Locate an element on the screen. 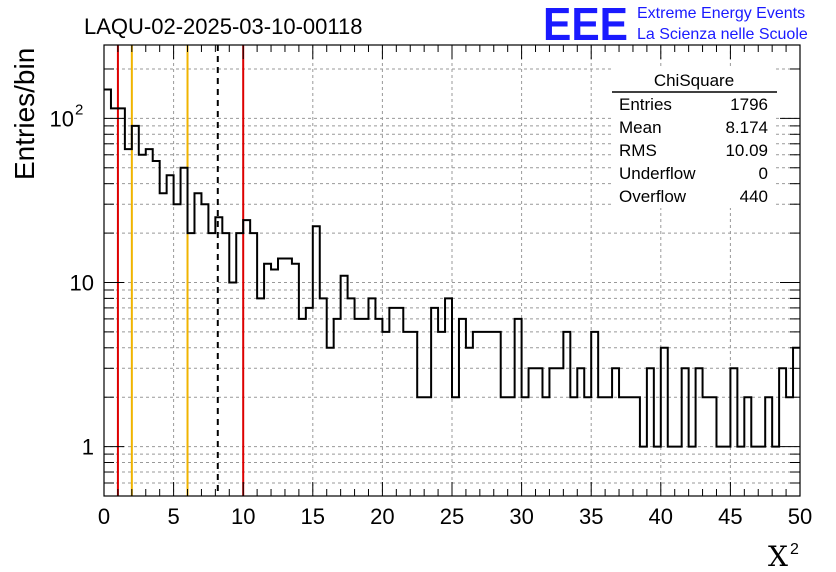 This screenshot has width=836, height=572. x-tick-label: 45 is located at coordinates (730, 516).